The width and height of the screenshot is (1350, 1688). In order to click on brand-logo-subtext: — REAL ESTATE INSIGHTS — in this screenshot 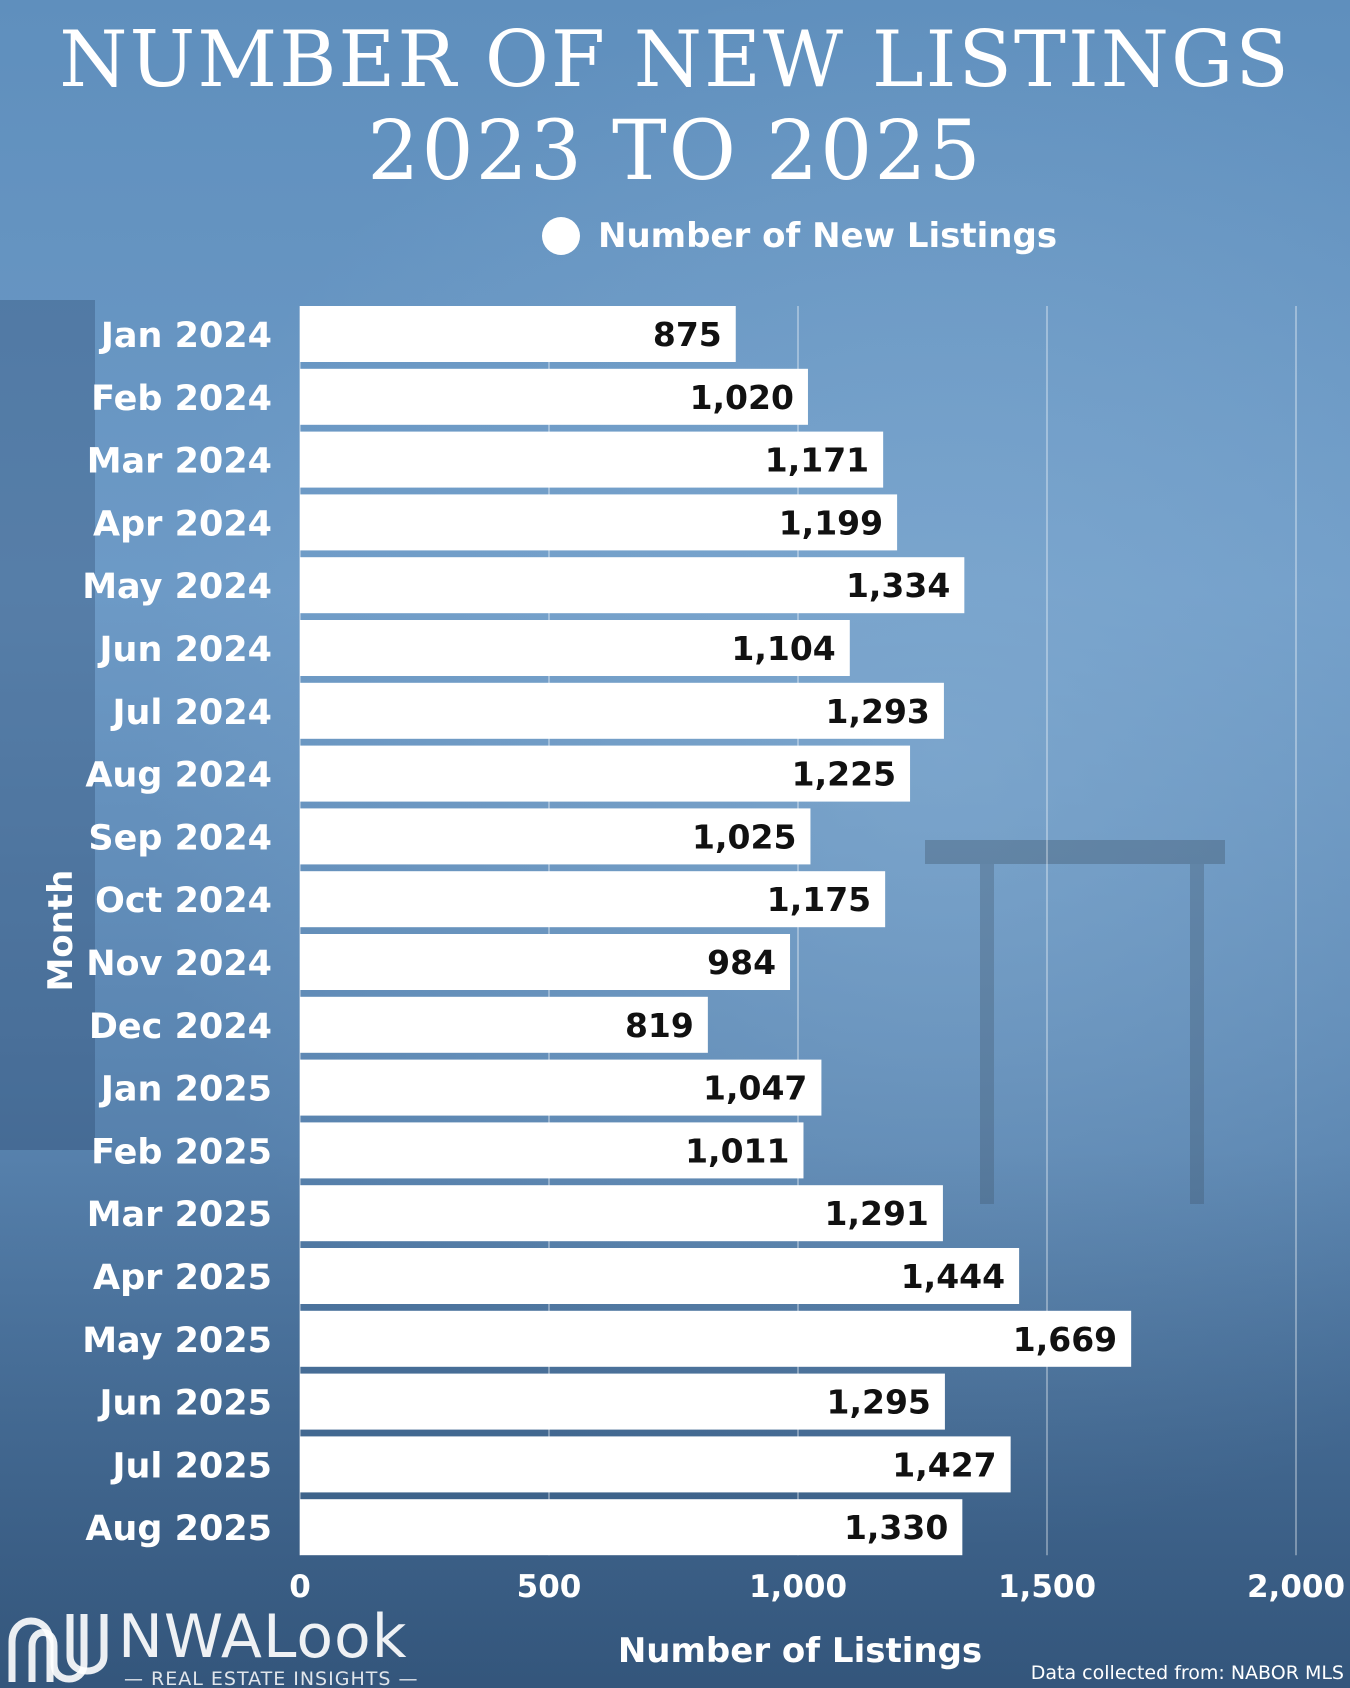, I will do `click(271, 1678)`.